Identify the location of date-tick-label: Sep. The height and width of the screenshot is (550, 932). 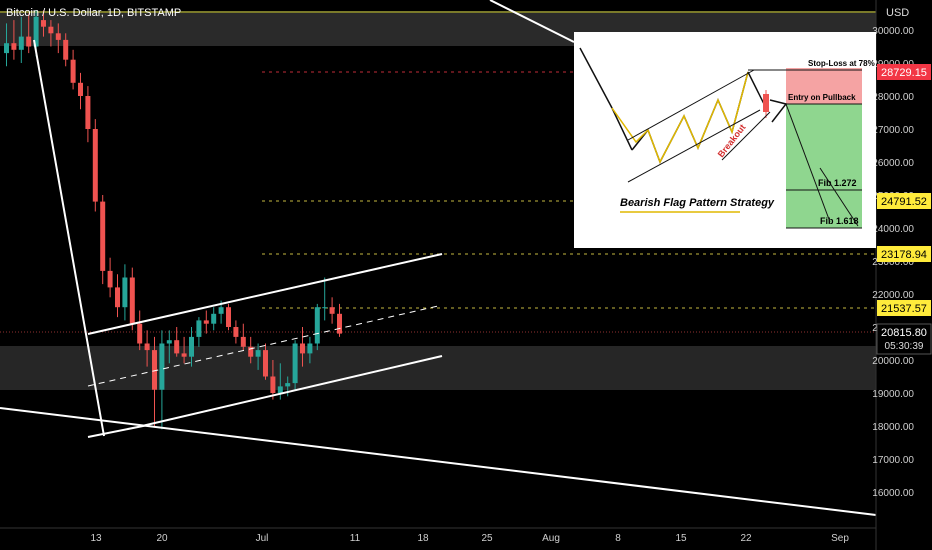
(840, 538).